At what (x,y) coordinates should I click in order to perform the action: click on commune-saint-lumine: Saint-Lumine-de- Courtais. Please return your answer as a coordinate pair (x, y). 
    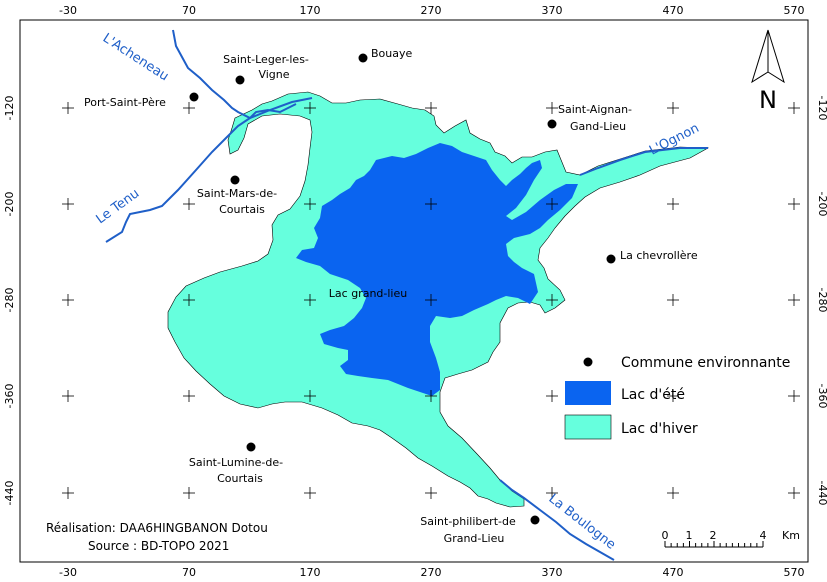
    Looking at the image, I should click on (236, 463).